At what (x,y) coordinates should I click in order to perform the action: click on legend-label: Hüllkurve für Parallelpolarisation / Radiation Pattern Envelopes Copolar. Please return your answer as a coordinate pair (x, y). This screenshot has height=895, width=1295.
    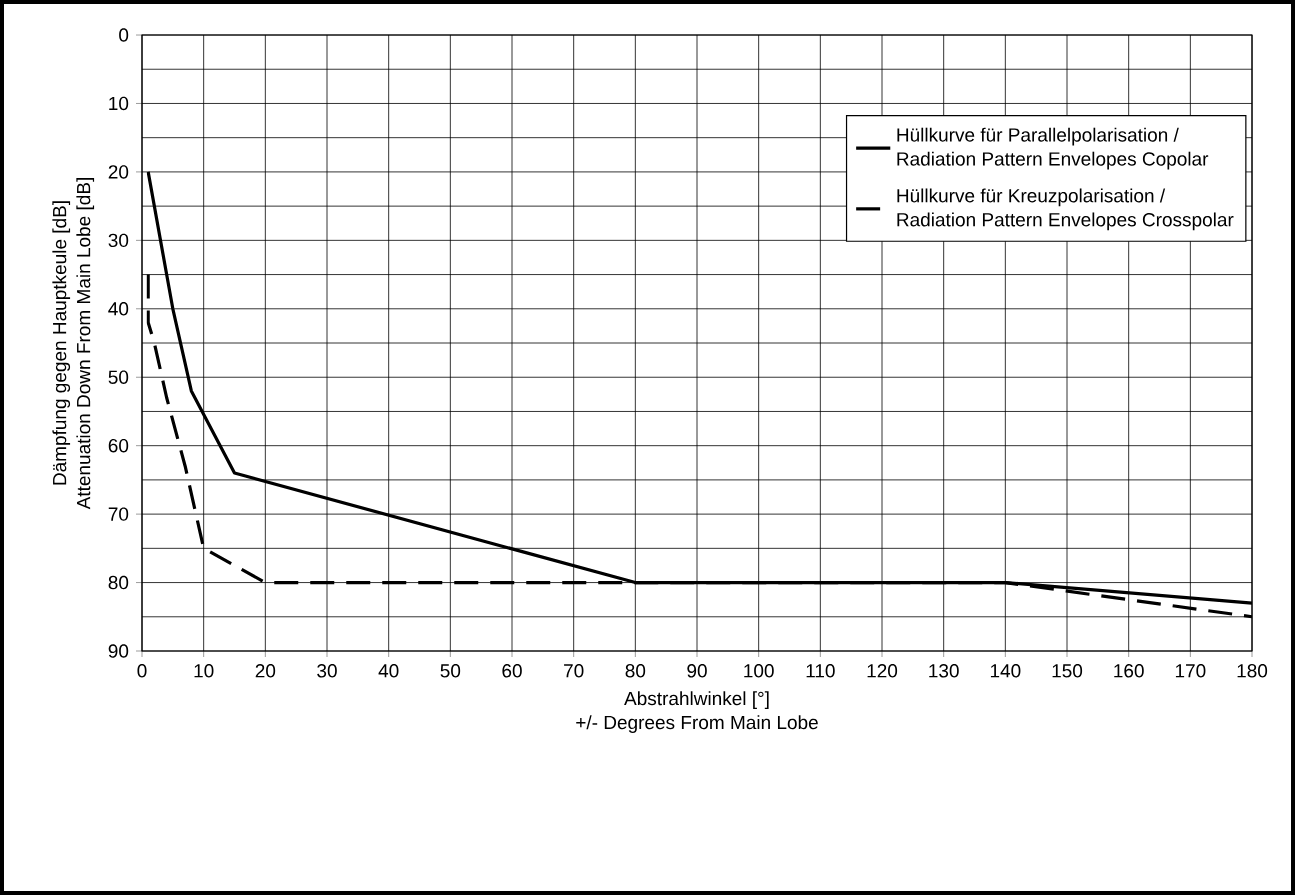
    Looking at the image, I should click on (1053, 148).